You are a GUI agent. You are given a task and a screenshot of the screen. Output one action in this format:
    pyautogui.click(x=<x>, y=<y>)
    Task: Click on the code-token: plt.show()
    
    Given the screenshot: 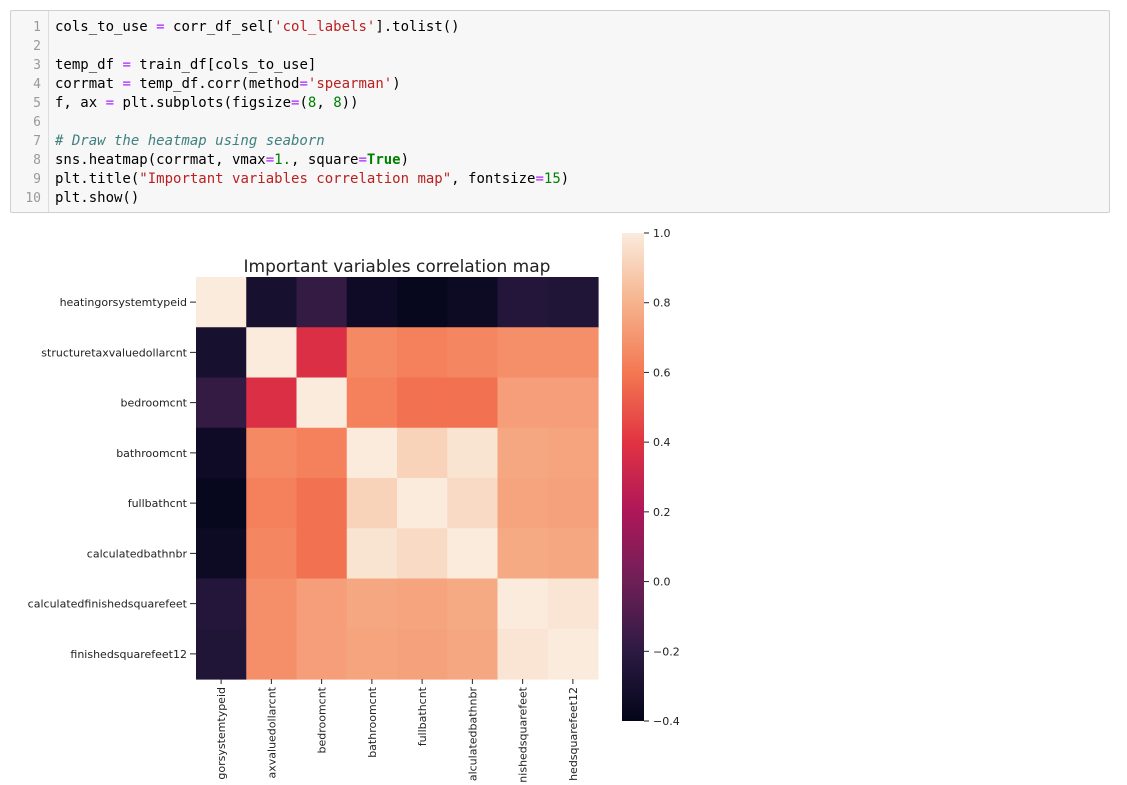 What is the action you would take?
    pyautogui.click(x=97, y=198)
    